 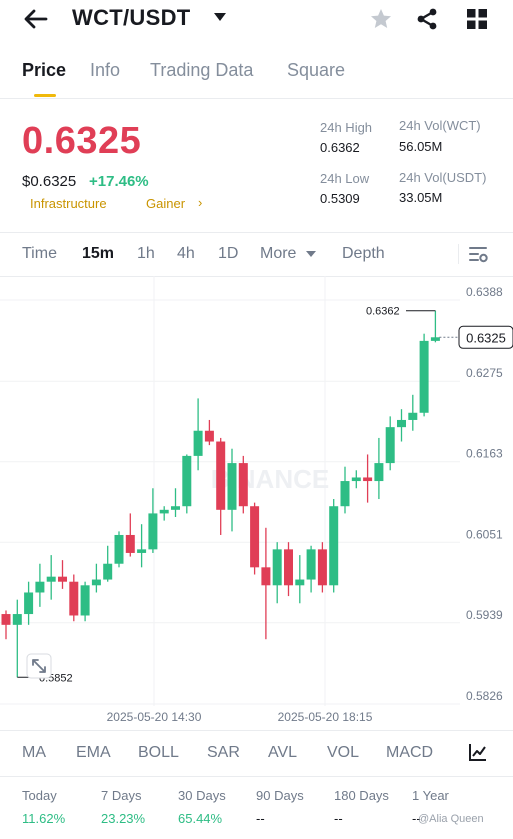 What do you see at coordinates (343, 752) in the screenshot?
I see `indicator-vol: VOL` at bounding box center [343, 752].